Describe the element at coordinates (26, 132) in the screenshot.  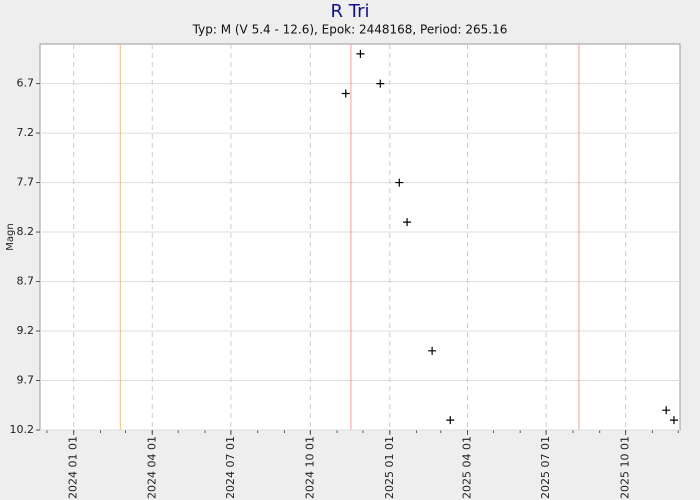
I see `y-tick-label: 7.2` at that location.